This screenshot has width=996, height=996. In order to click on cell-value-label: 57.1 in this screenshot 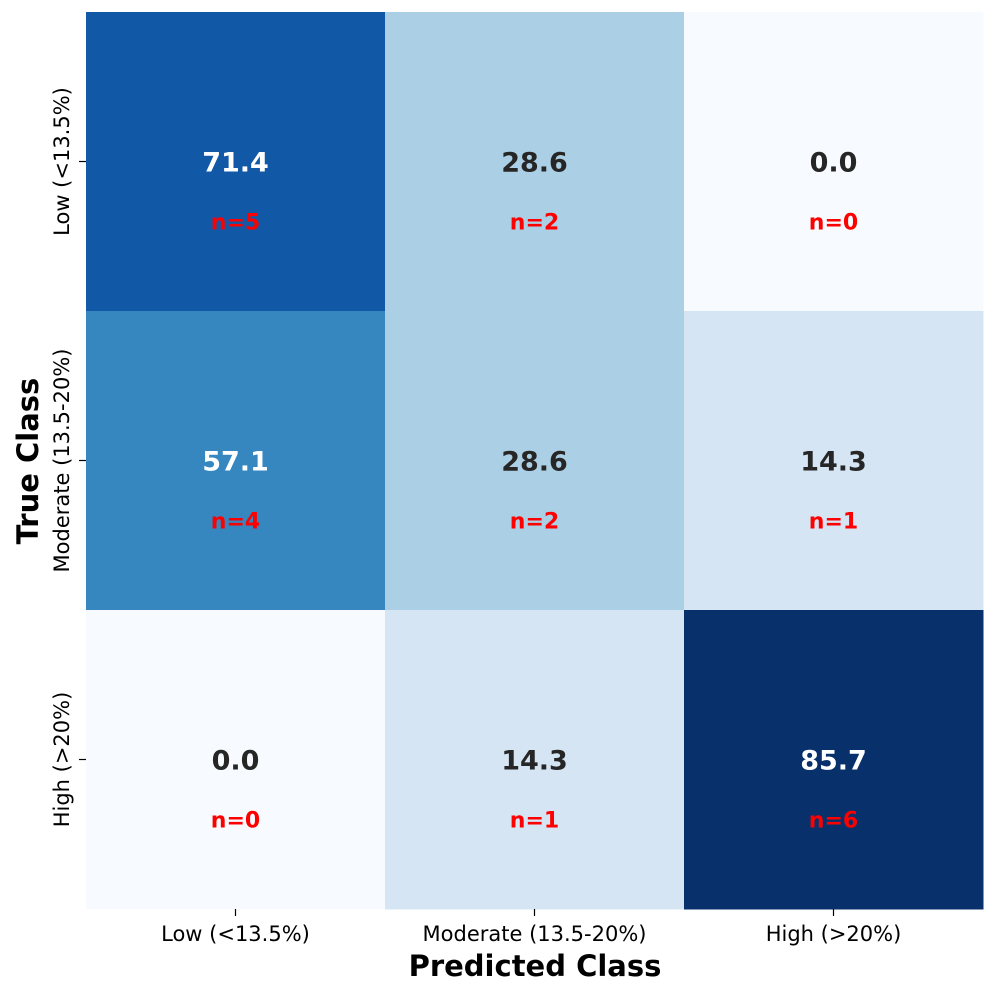, I will do `click(235, 462)`.